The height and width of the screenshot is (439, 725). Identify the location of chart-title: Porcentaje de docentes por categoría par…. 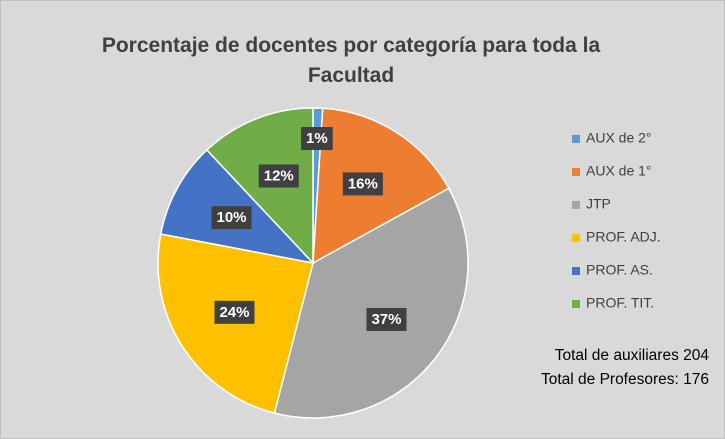
(351, 60).